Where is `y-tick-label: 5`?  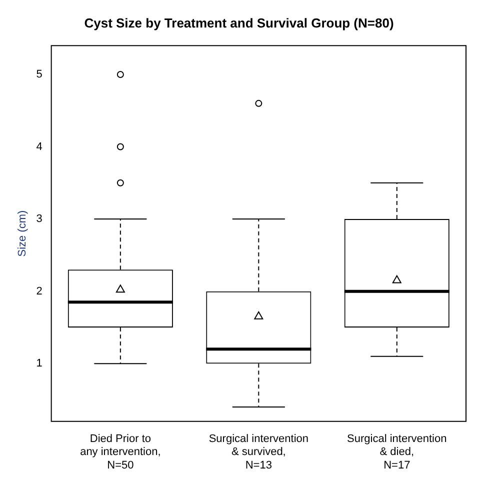
y-tick-label: 5 is located at coordinates (39, 74).